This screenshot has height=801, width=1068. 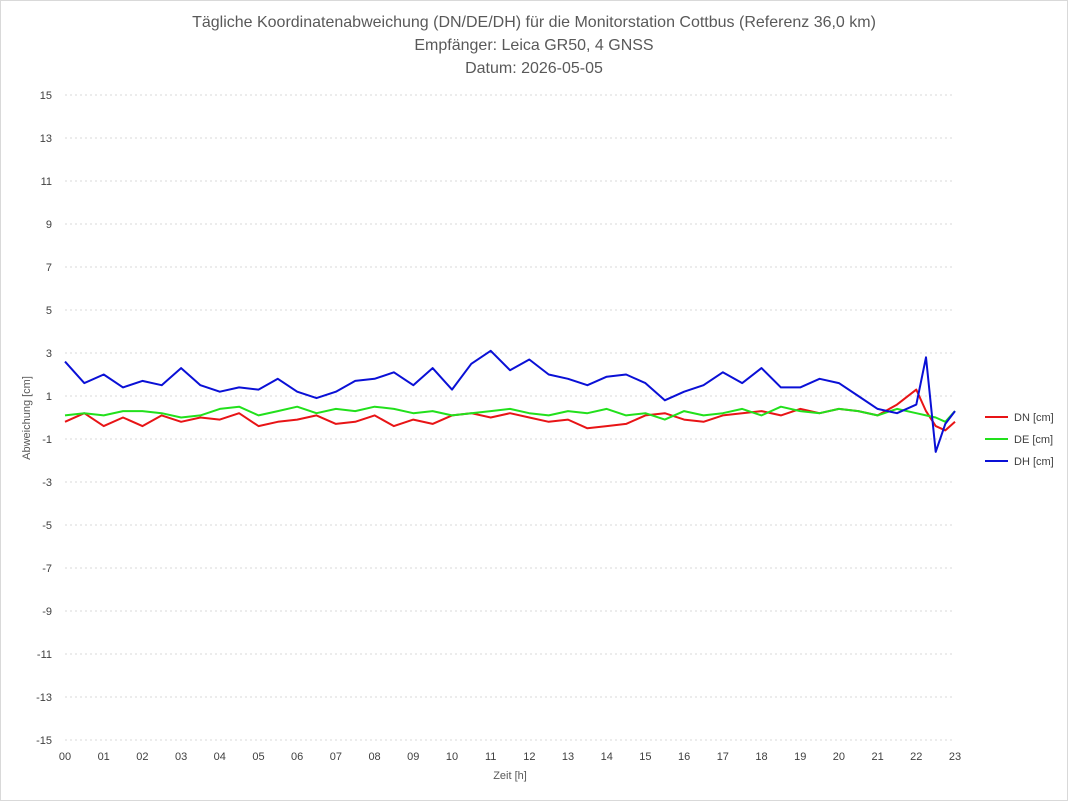 What do you see at coordinates (46, 182) in the screenshot?
I see `y-tick-label: 11` at bounding box center [46, 182].